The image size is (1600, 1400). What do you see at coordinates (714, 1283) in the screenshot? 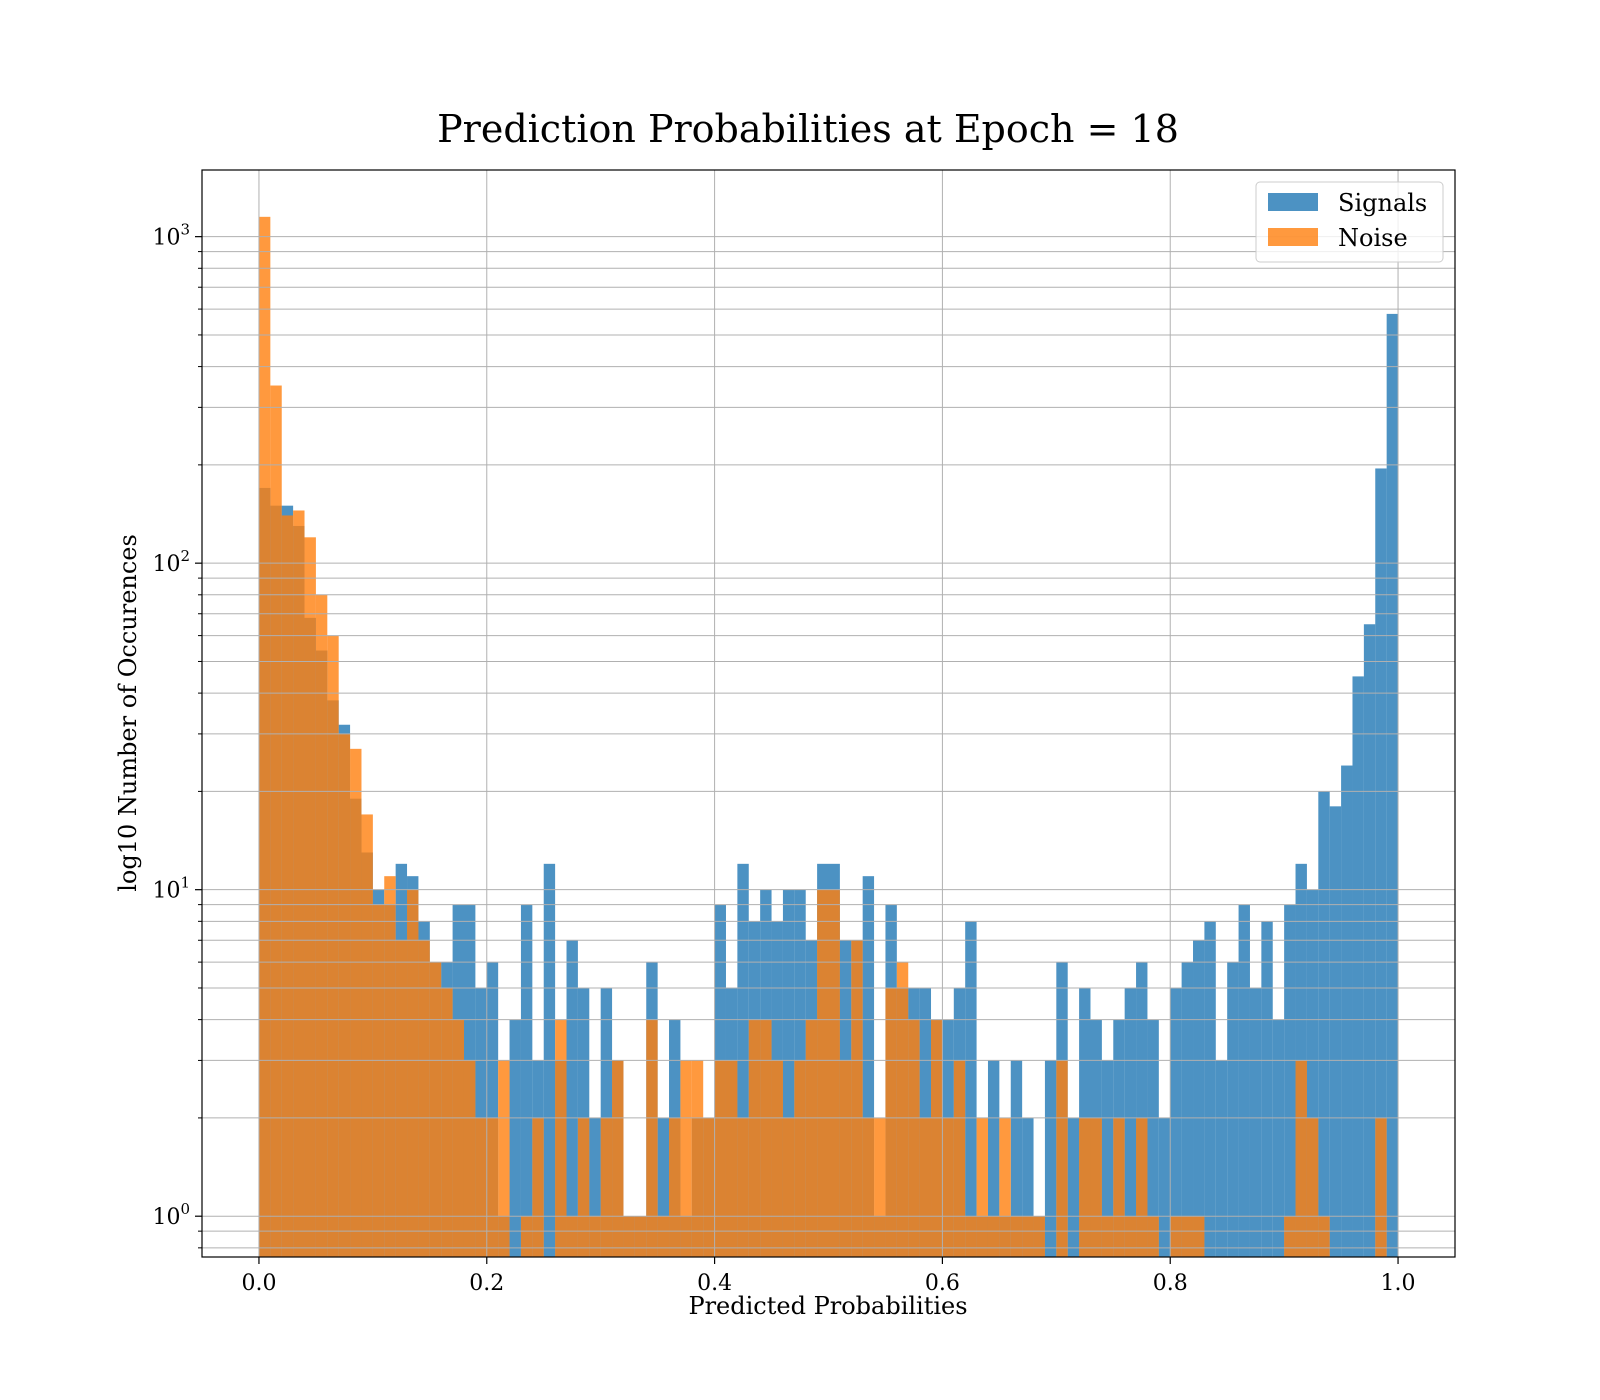
I see `x-tick-label-2: 0.4` at bounding box center [714, 1283].